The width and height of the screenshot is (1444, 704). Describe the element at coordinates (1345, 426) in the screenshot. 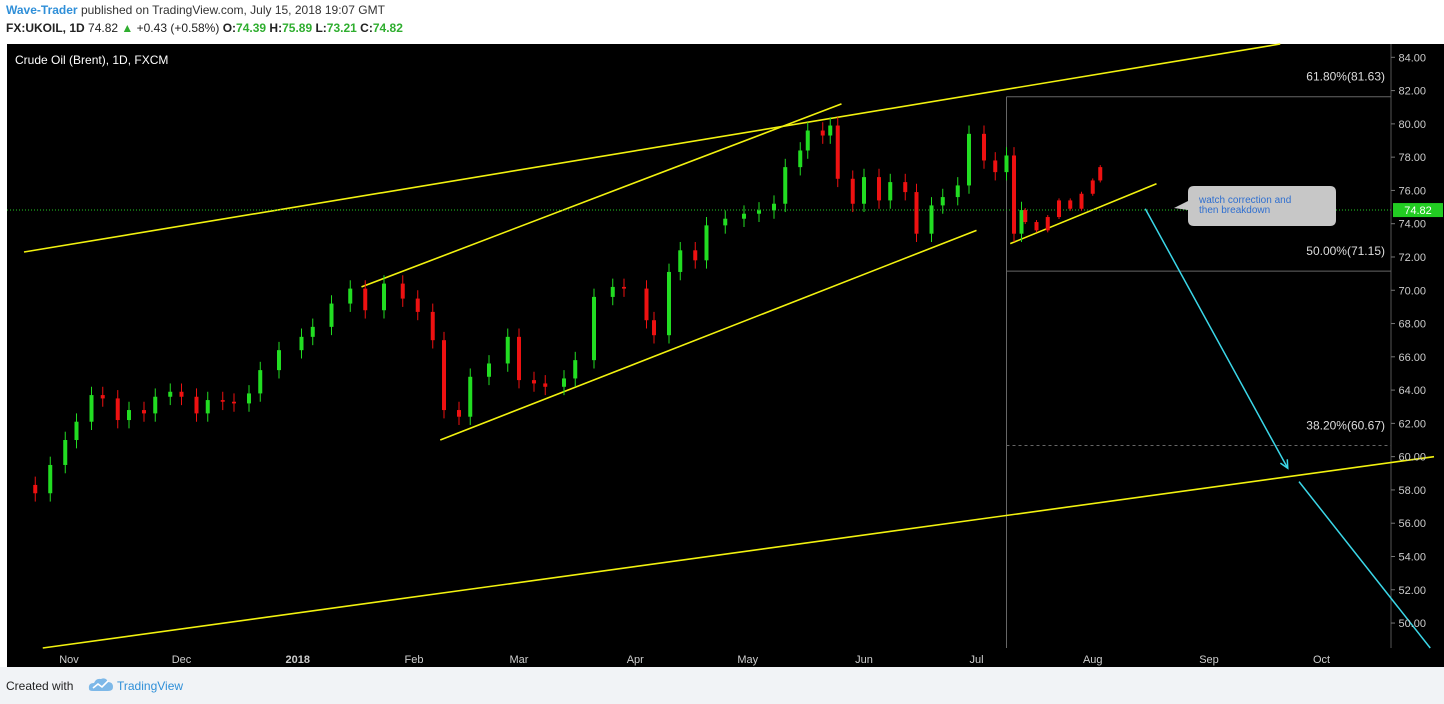

I see `fib-level-label: 38.20%(60.67)` at that location.